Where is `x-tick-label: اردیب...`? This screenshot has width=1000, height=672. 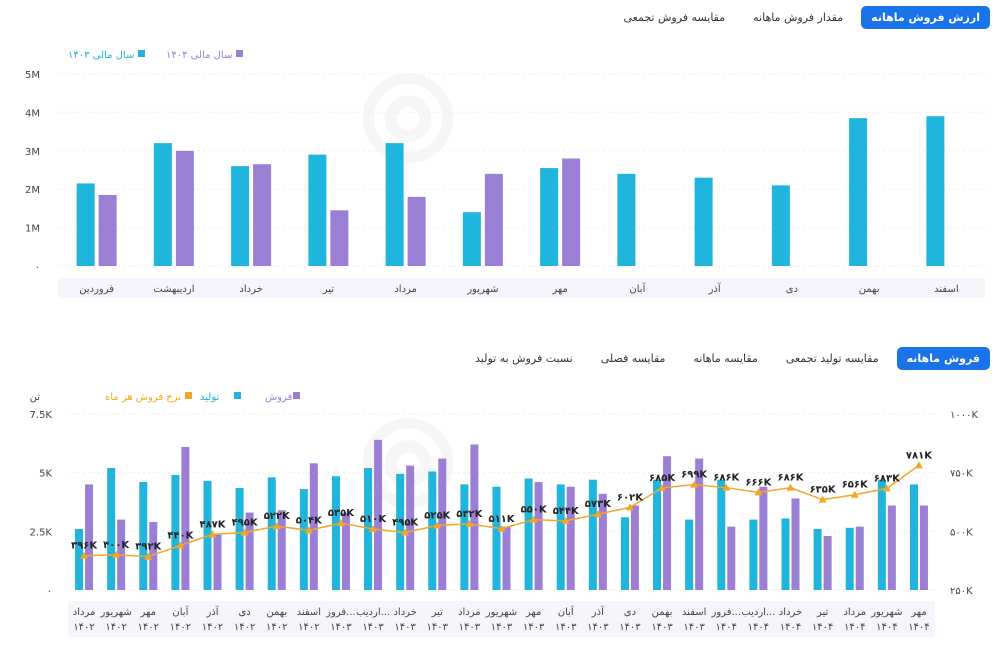 x-tick-label: اردیب... is located at coordinates (373, 612).